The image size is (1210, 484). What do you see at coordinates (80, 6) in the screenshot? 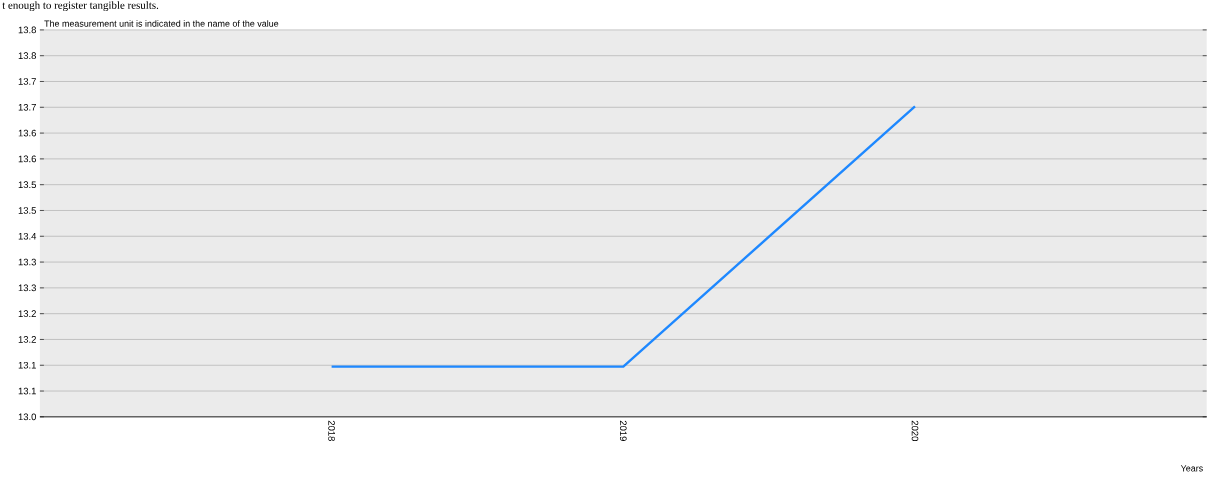
I see `text: t enough to register tangible results.` at bounding box center [80, 6].